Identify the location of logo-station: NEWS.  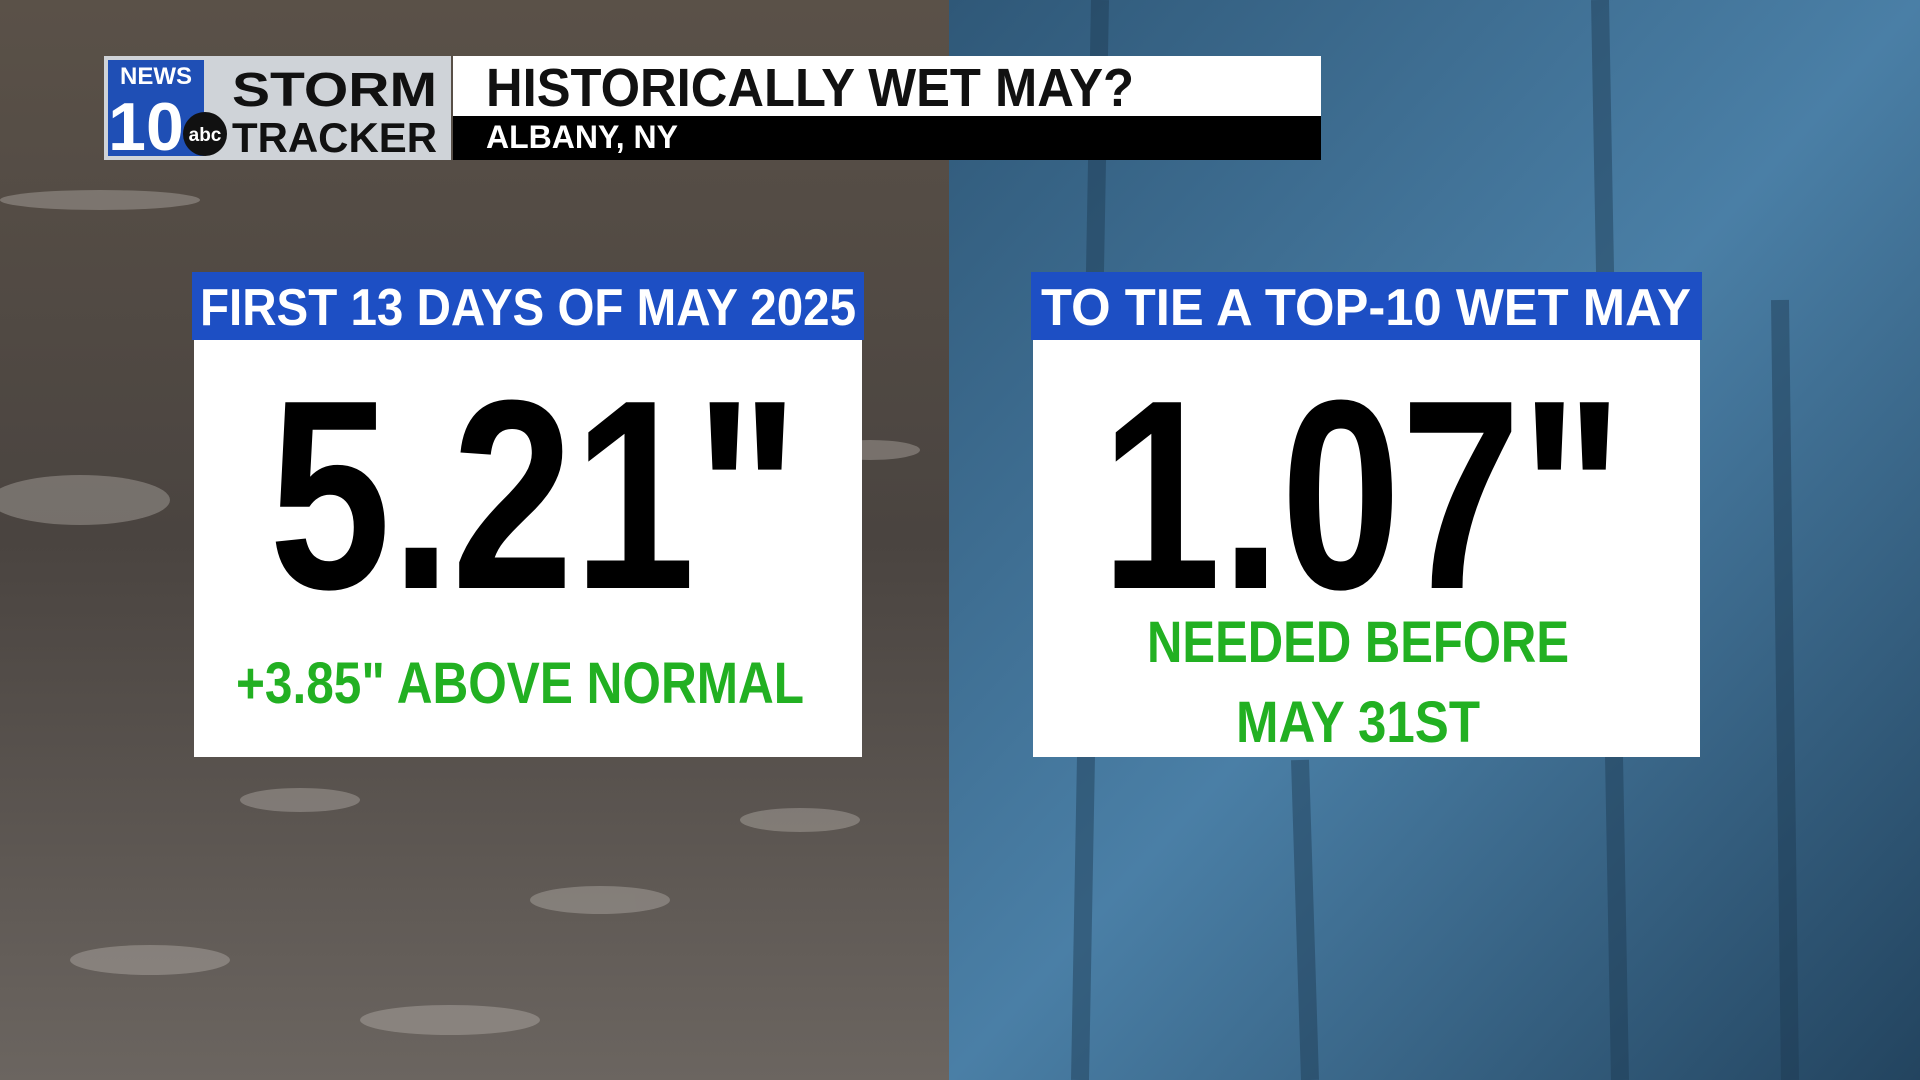
(156, 76).